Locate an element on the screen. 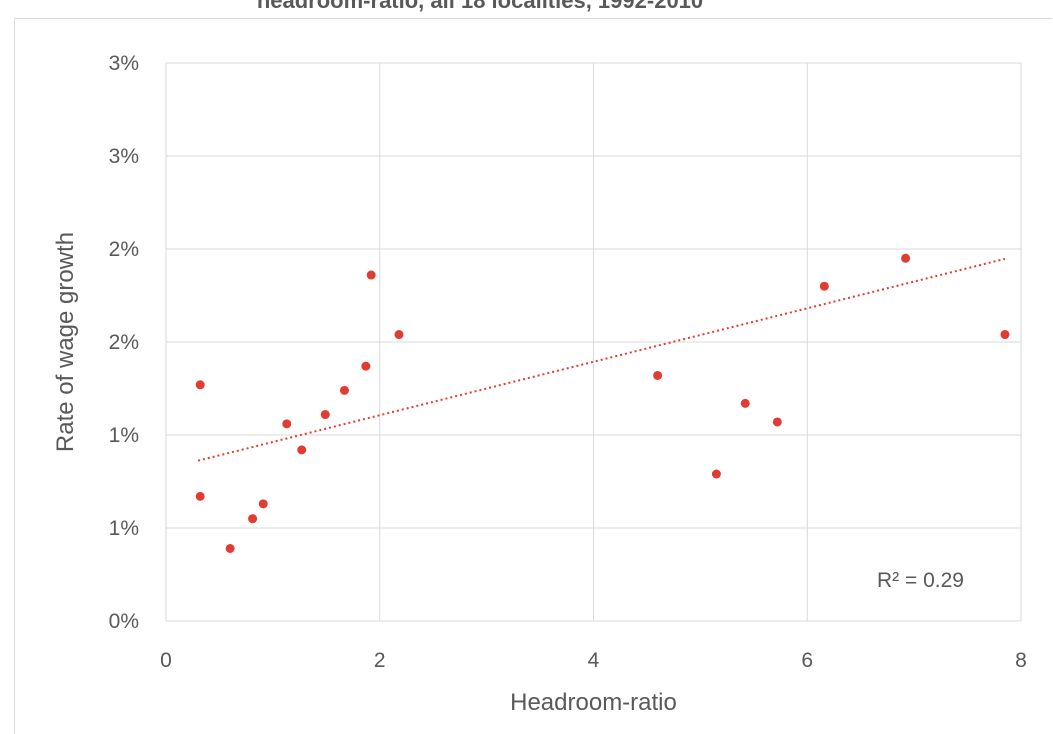  y-tick-labels: 0% 1% 1% 2% 2% 3% 3% is located at coordinates (124, 342).